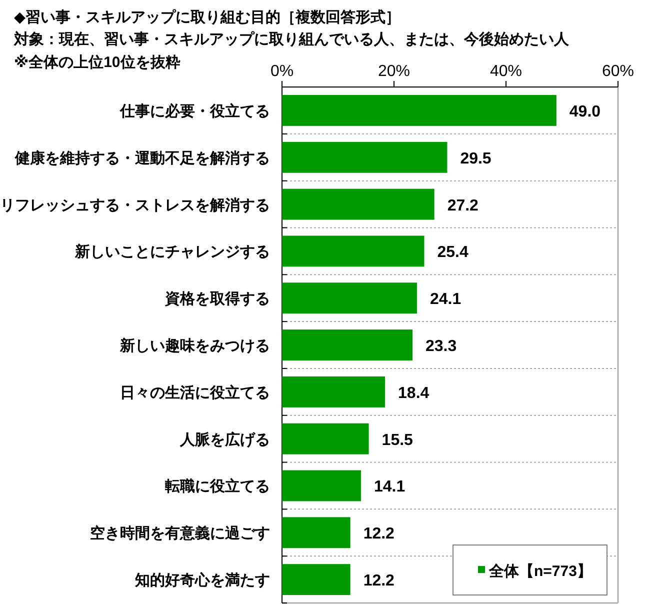  I want to click on tick-label: 40%, so click(506, 71).